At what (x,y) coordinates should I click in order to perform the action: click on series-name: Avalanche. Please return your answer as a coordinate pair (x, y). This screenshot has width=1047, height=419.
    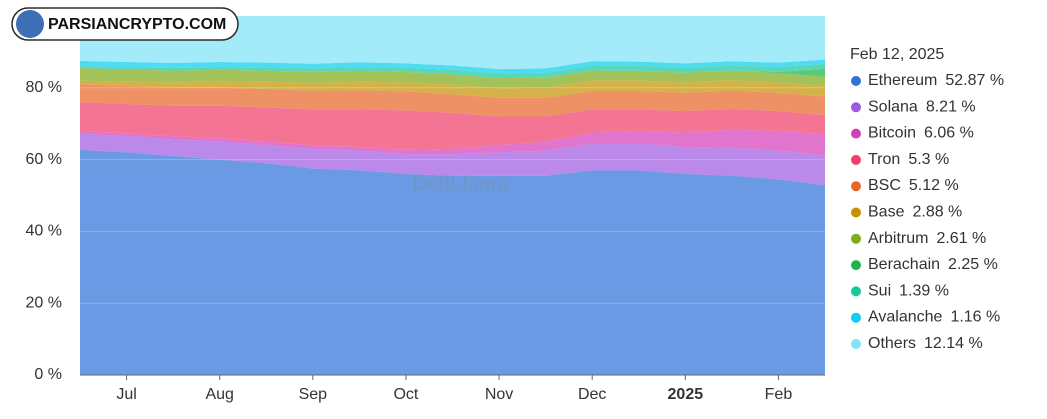
    Looking at the image, I should click on (905, 317).